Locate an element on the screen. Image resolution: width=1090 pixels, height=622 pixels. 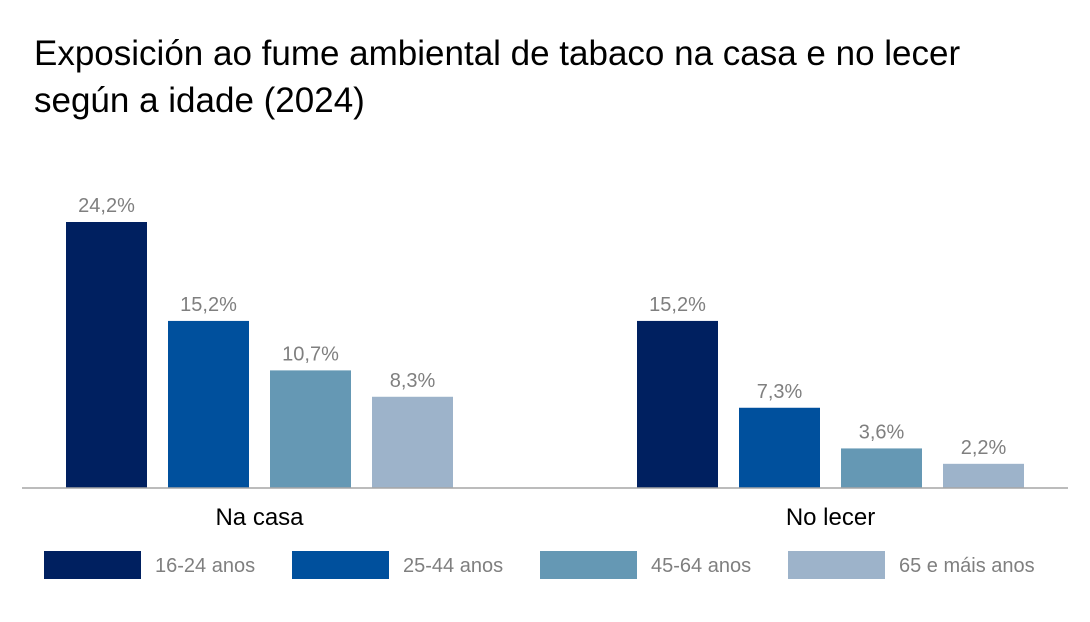
data-label-no-lecer-25-44-anos: 7,3% is located at coordinates (780, 392).